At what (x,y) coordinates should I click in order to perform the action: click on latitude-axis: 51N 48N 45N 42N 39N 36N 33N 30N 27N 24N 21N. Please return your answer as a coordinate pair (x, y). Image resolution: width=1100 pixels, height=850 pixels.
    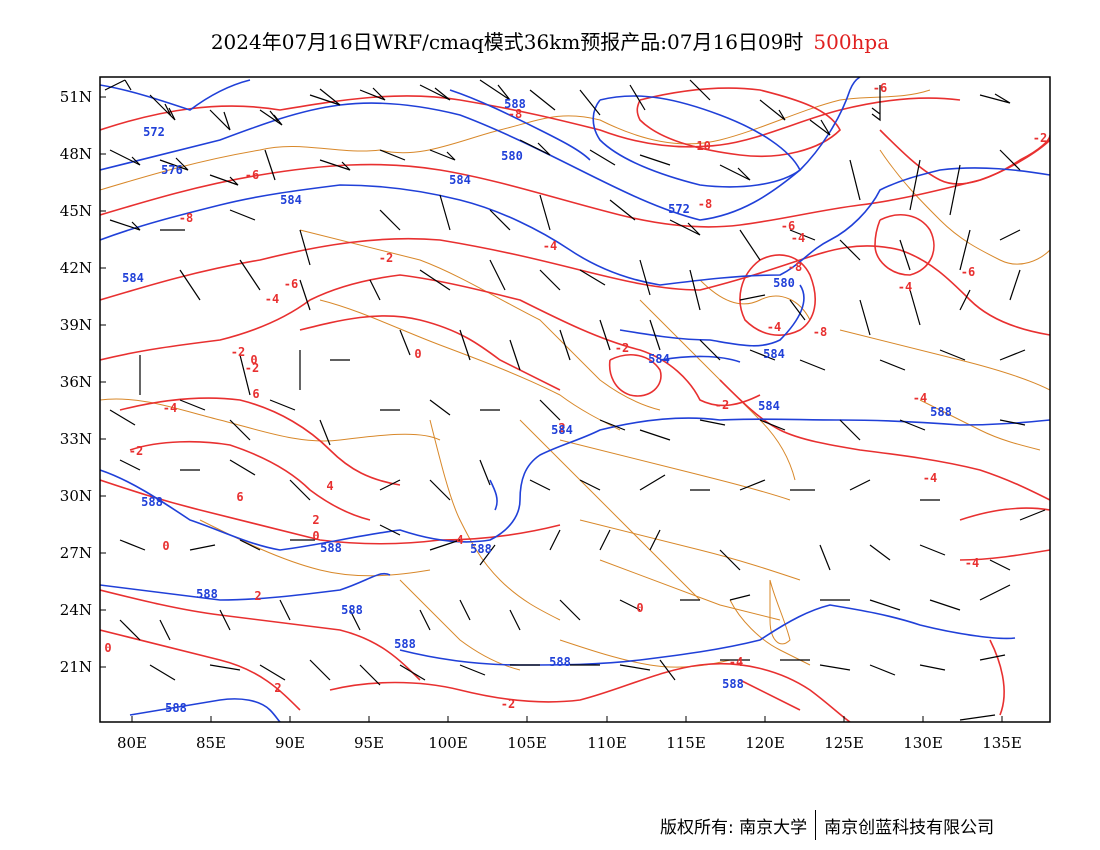
    Looking at the image, I should click on (83, 382).